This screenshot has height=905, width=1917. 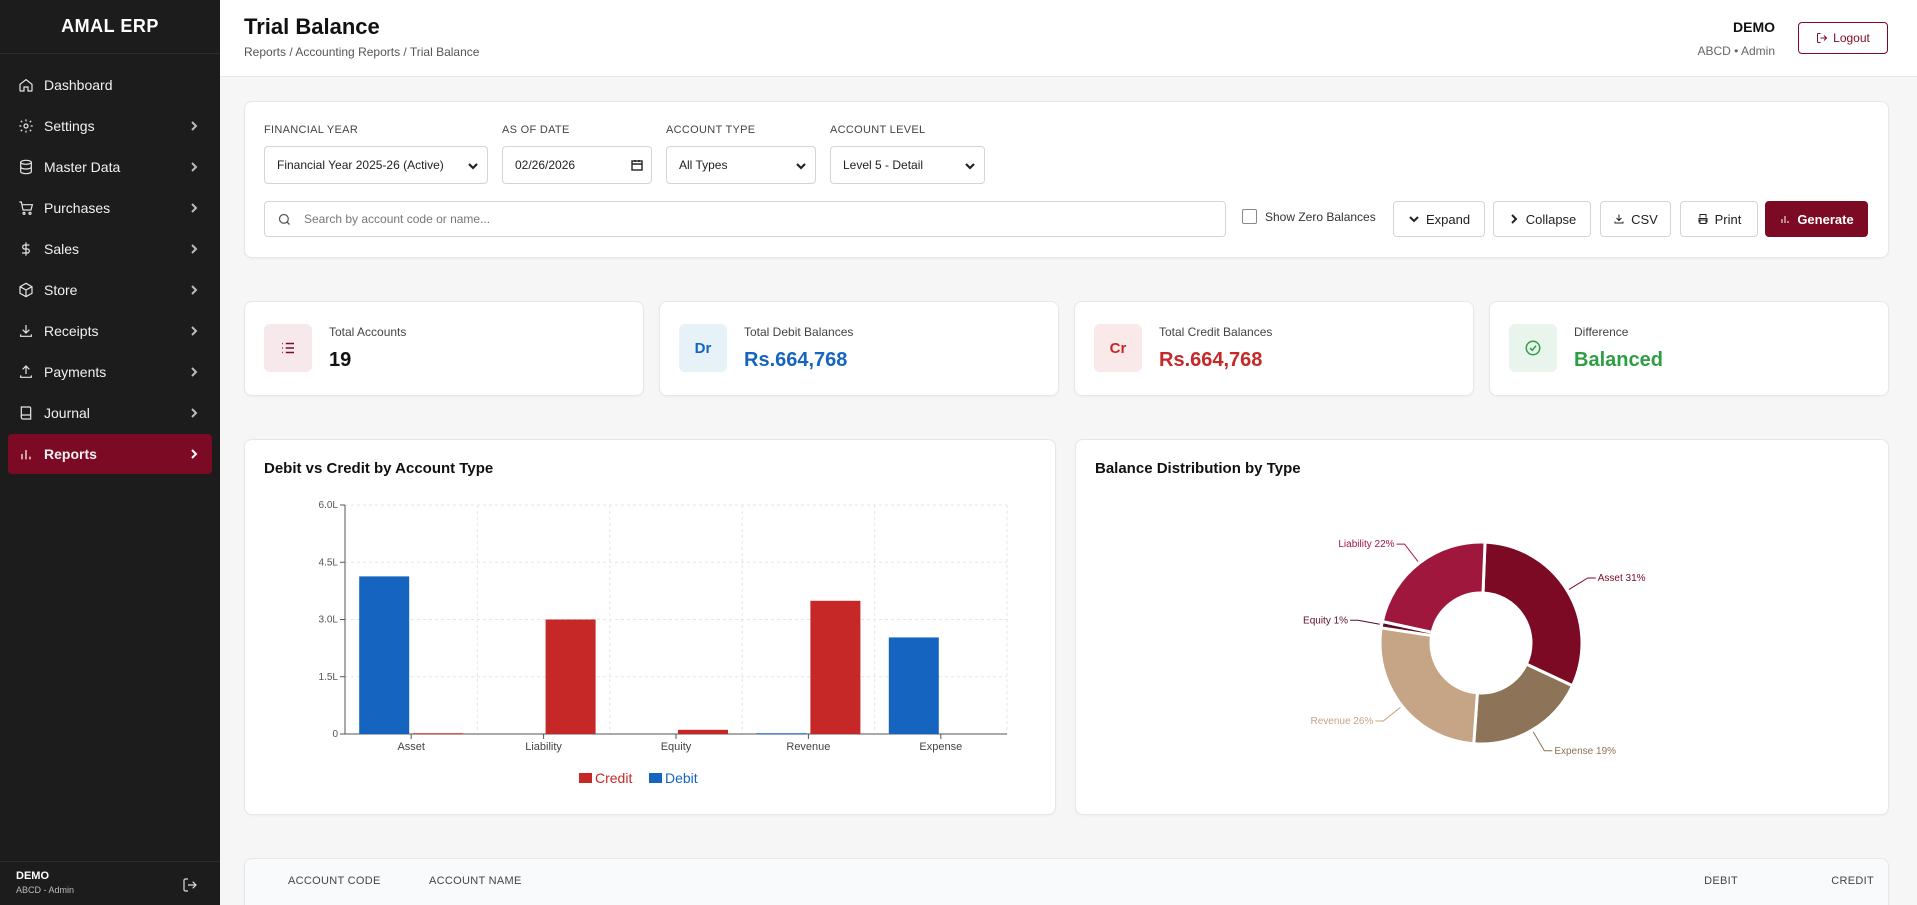 I want to click on sidebar-item-receipts: Receipts, so click(x=110, y=331).